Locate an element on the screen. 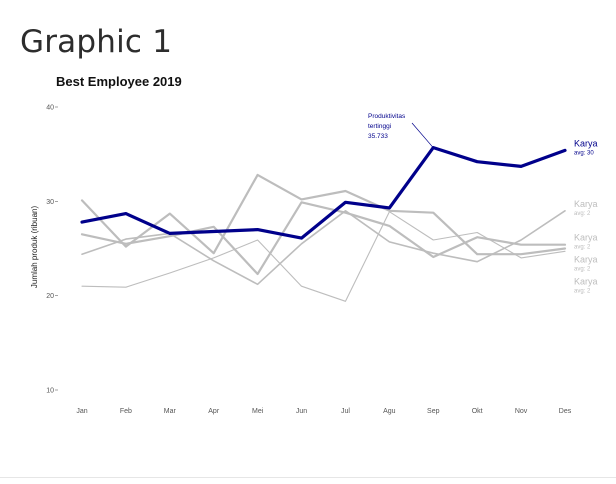 This screenshot has width=616, height=484. y-tick-label: 20 is located at coordinates (50, 296).